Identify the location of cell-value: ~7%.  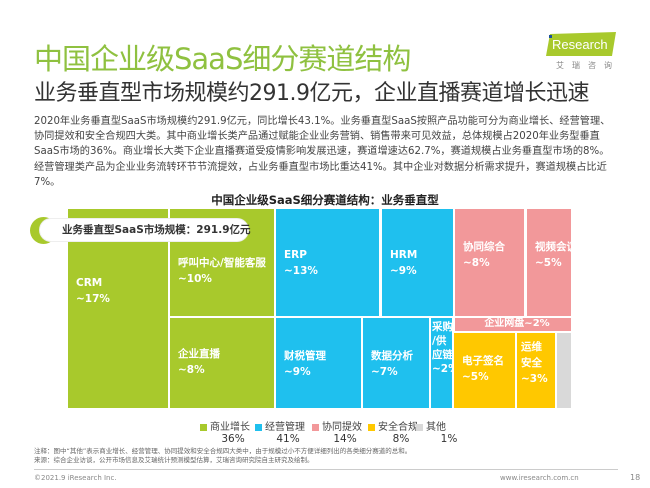
(384, 372).